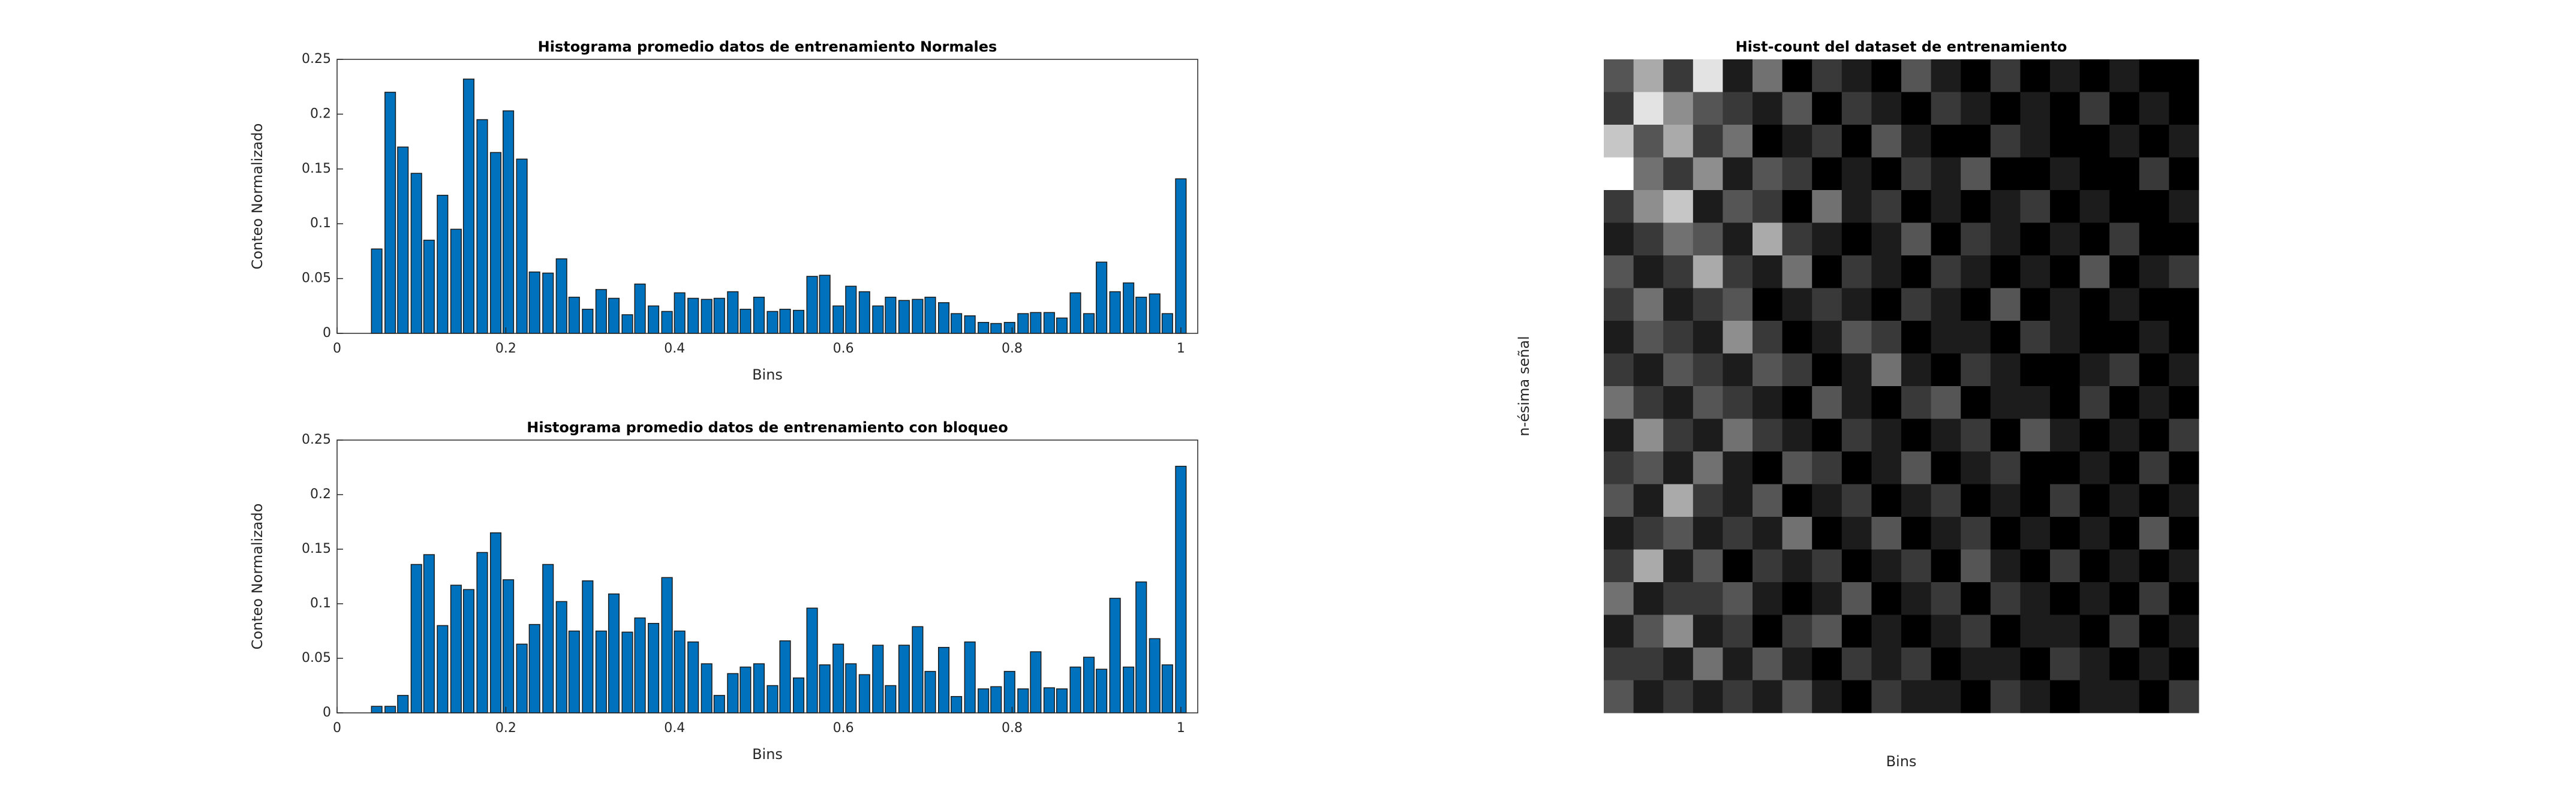 Image resolution: width=2576 pixels, height=801 pixels. Describe the element at coordinates (1181, 729) in the screenshot. I see `x-tick-label: 1` at that location.